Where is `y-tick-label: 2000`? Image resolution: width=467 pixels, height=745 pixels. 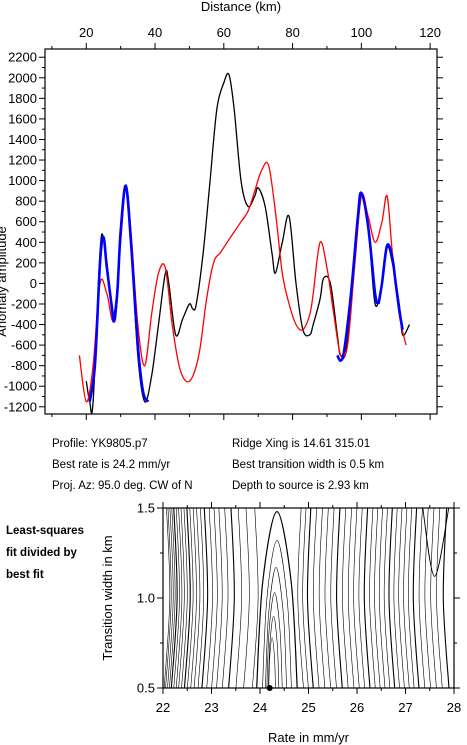 y-tick-label: 2000 is located at coordinates (22, 77).